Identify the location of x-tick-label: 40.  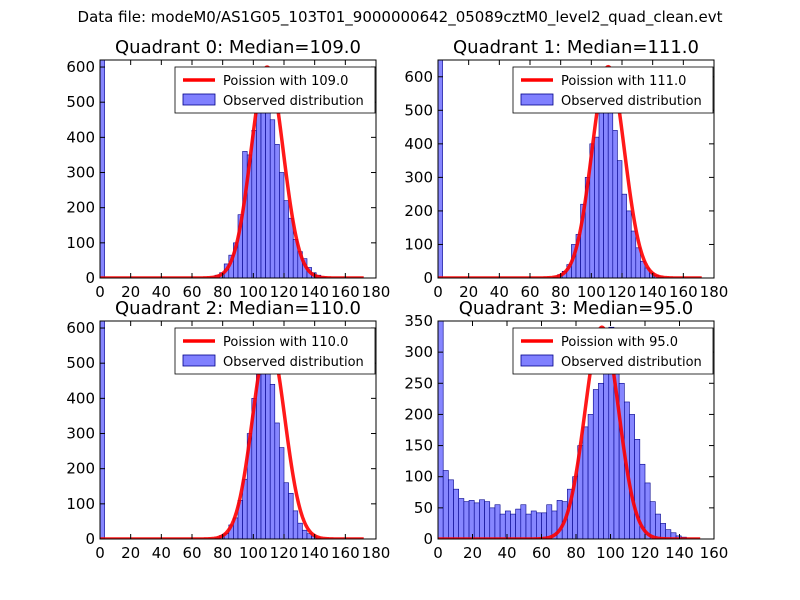
(161, 553).